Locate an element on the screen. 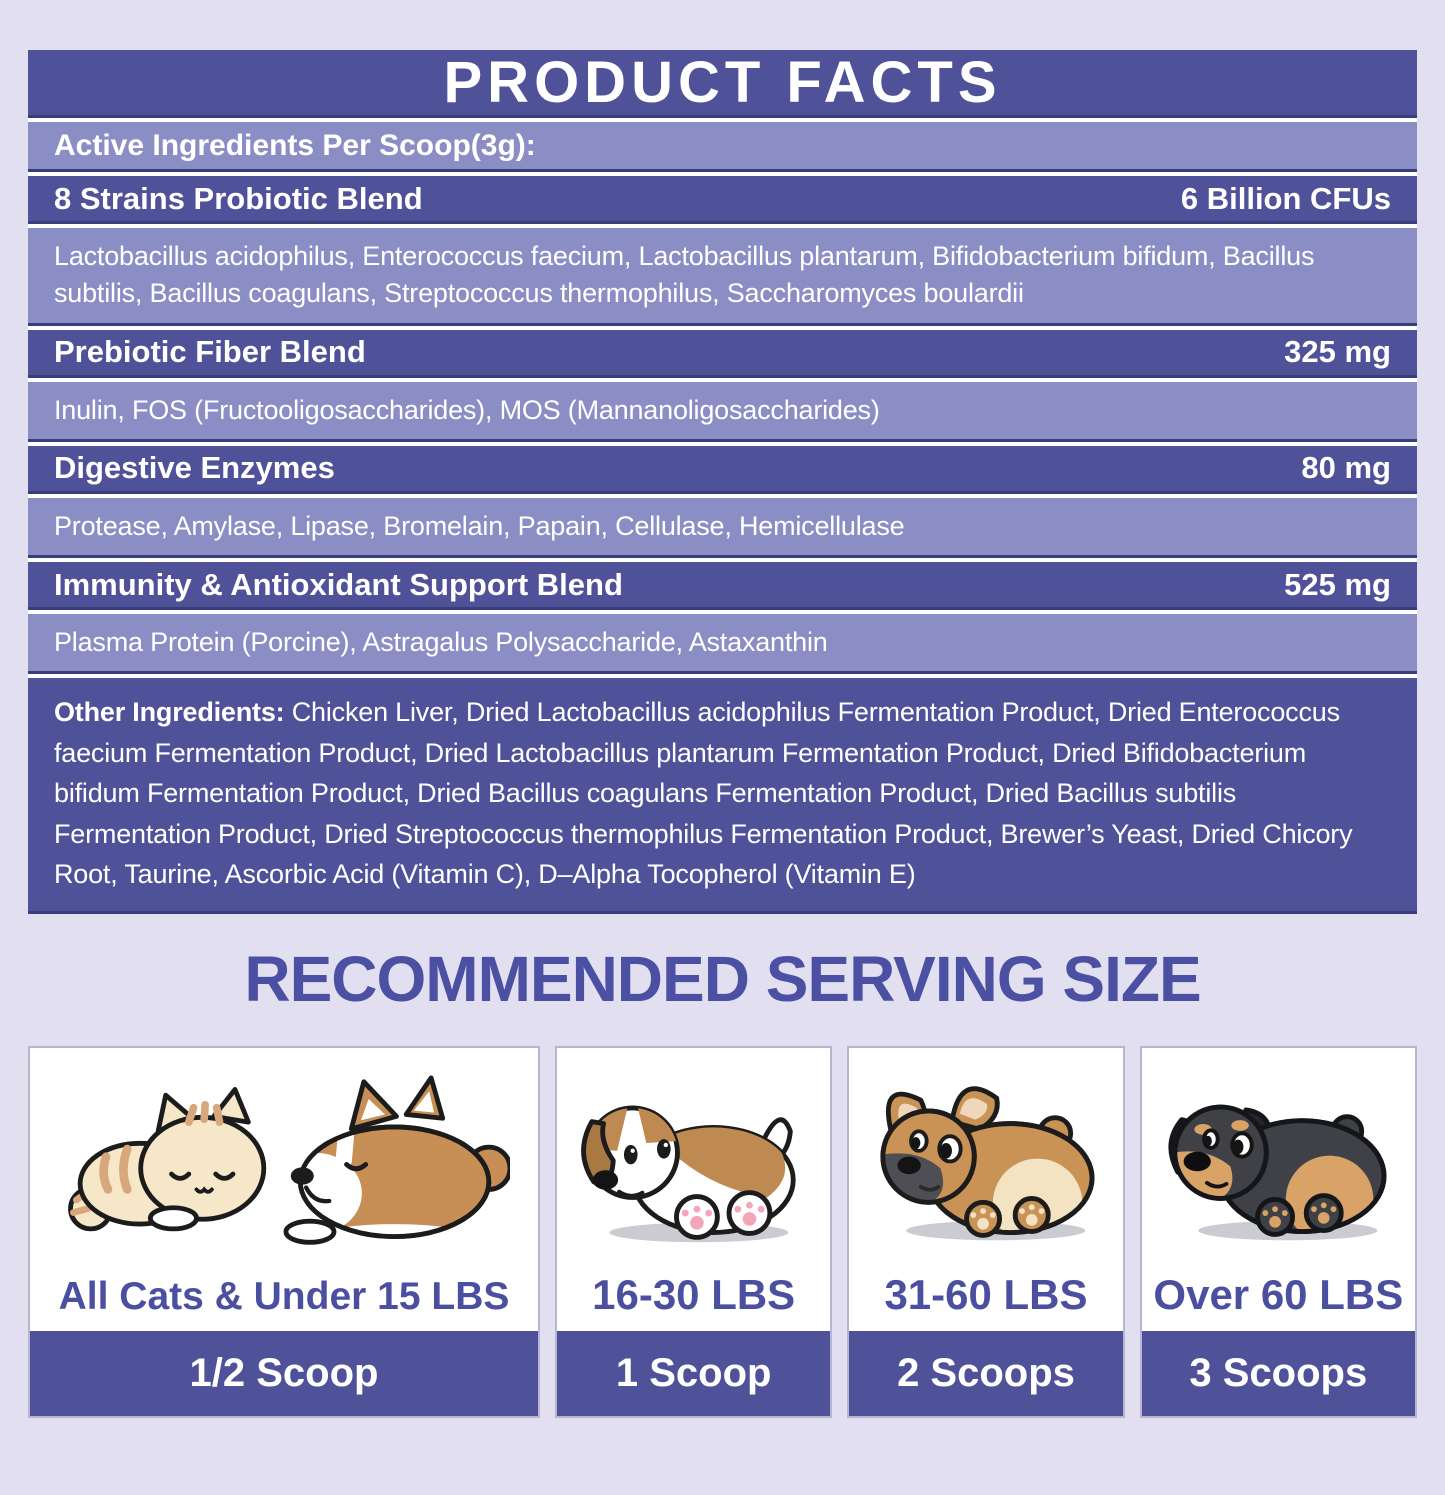  blend-name: Digestive Enzymes is located at coordinates (194, 468).